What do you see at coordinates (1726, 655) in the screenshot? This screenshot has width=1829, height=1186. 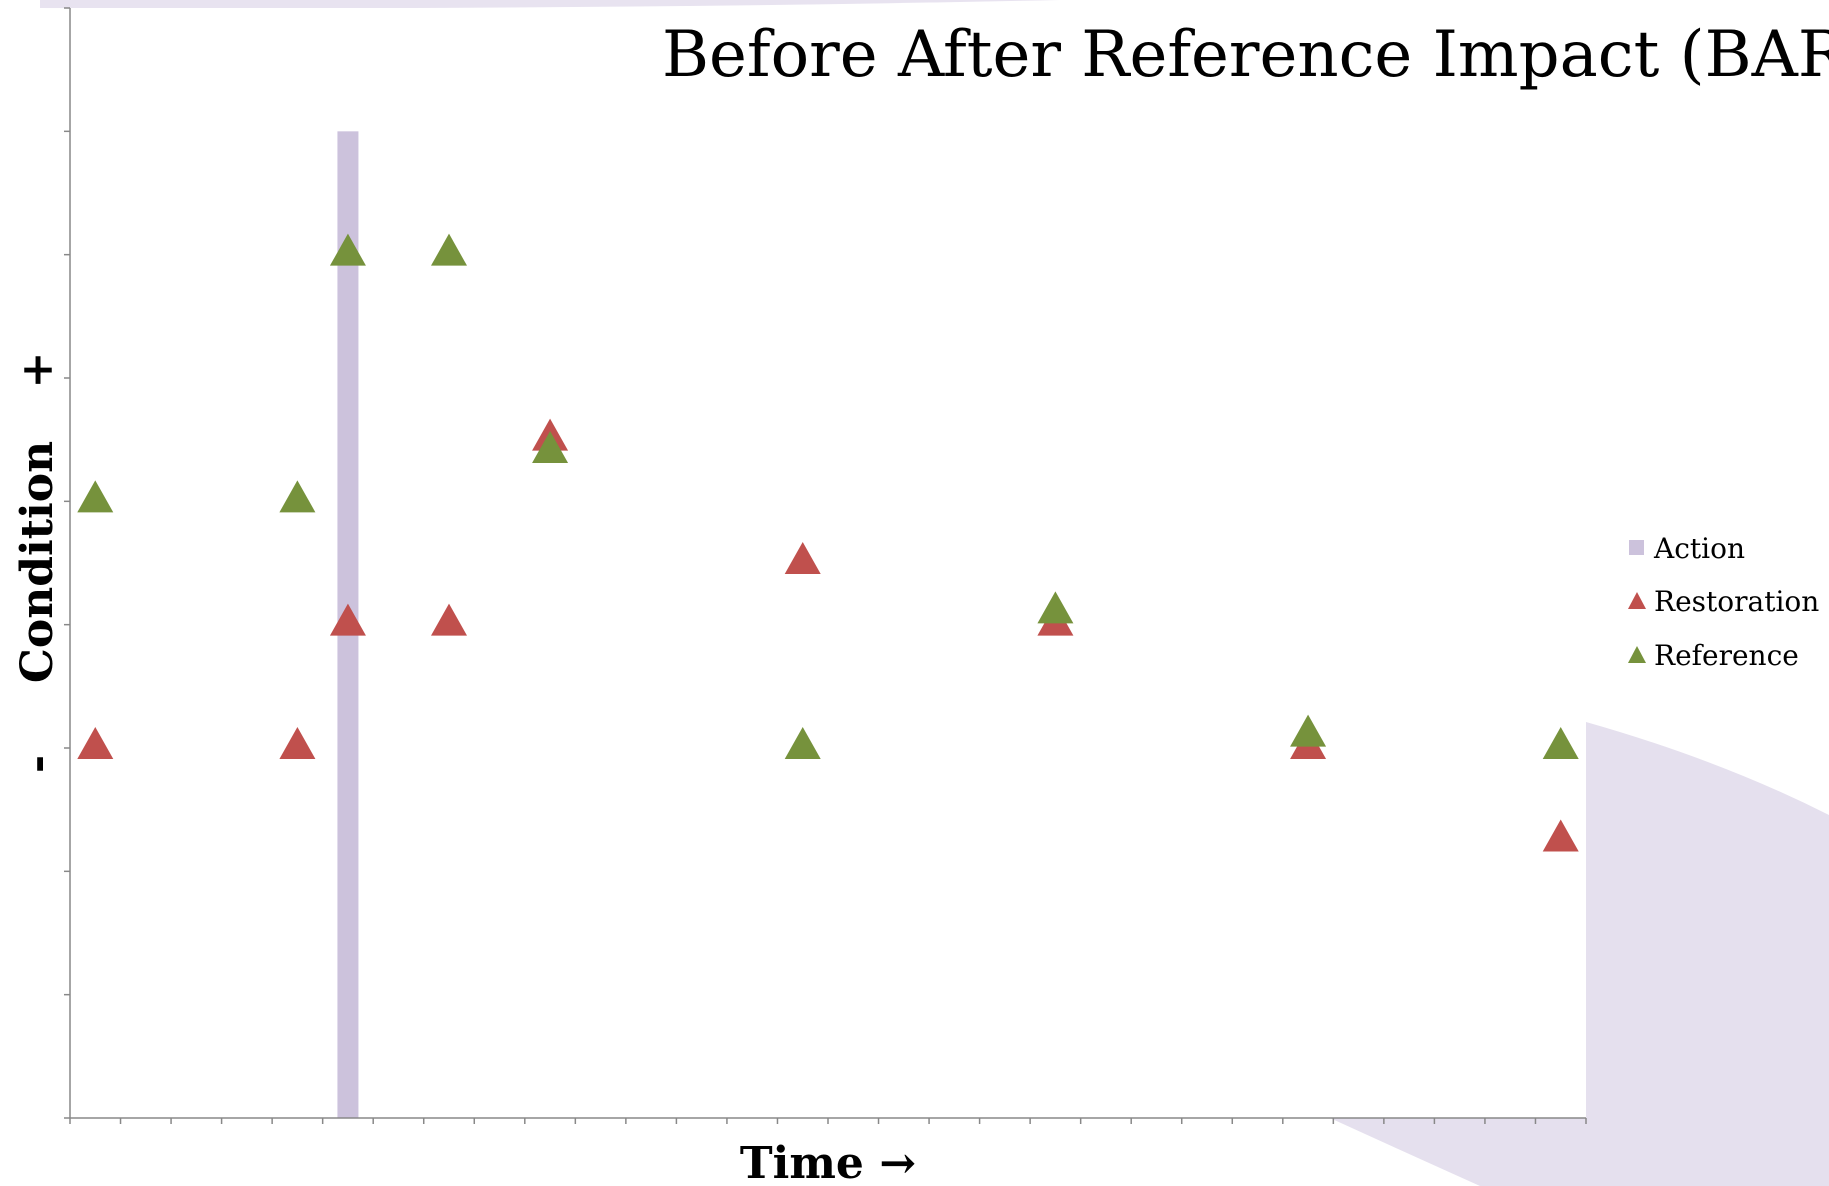 I see `legend-label-reference: Reference` at bounding box center [1726, 655].